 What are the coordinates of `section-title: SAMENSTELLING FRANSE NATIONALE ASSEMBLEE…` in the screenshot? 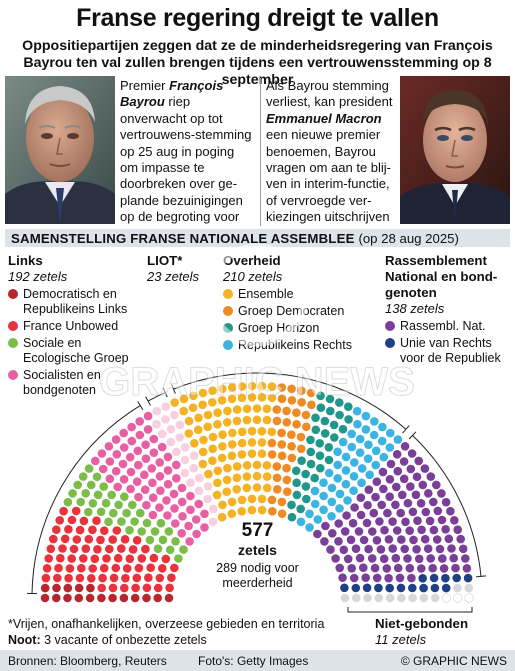 It's located at (235, 238).